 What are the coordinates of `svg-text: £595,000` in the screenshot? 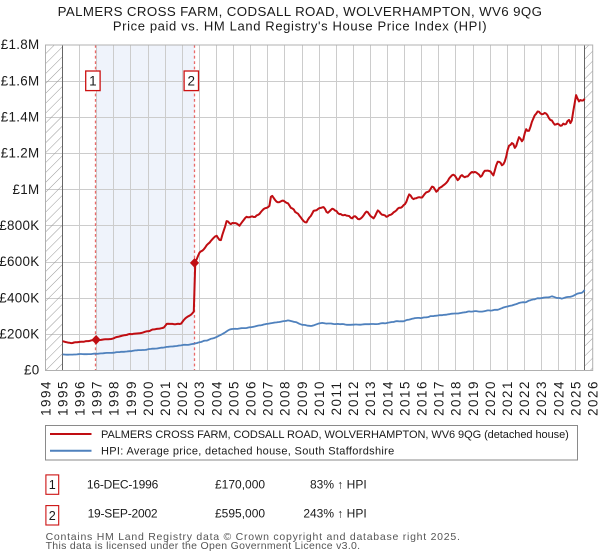 It's located at (240, 513).